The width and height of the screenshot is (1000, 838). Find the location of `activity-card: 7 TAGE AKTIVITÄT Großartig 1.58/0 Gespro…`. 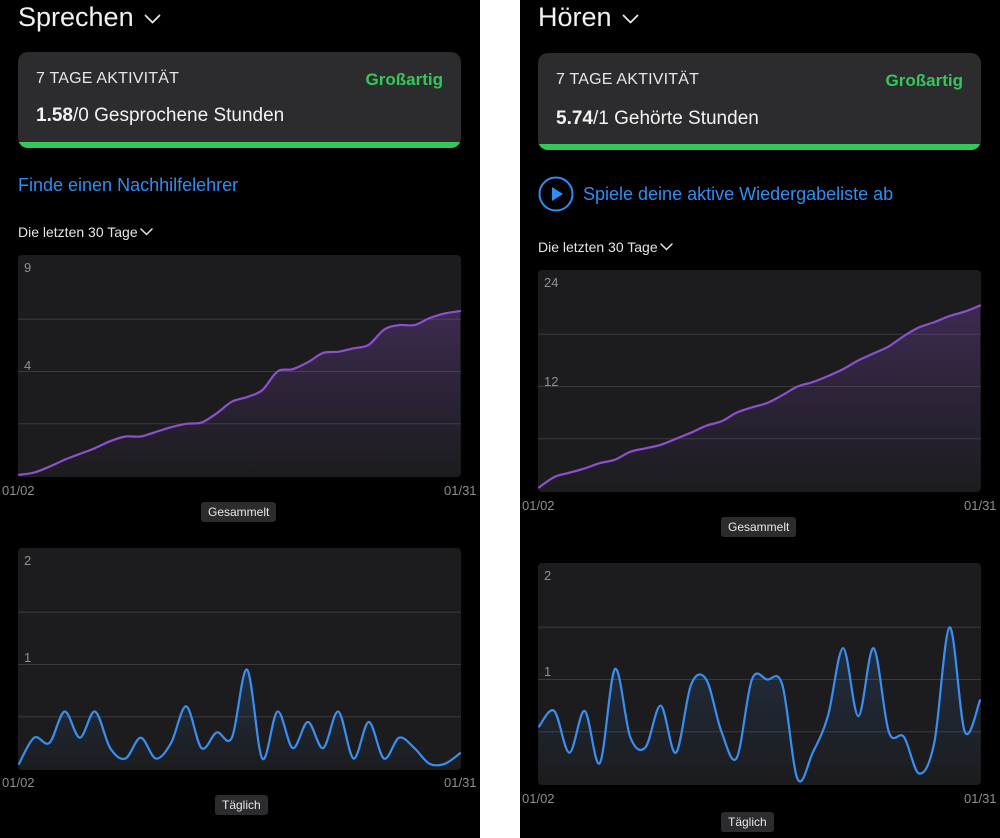

activity-card: 7 TAGE AKTIVITÄT Großartig 1.58/0 Gespro… is located at coordinates (239, 100).